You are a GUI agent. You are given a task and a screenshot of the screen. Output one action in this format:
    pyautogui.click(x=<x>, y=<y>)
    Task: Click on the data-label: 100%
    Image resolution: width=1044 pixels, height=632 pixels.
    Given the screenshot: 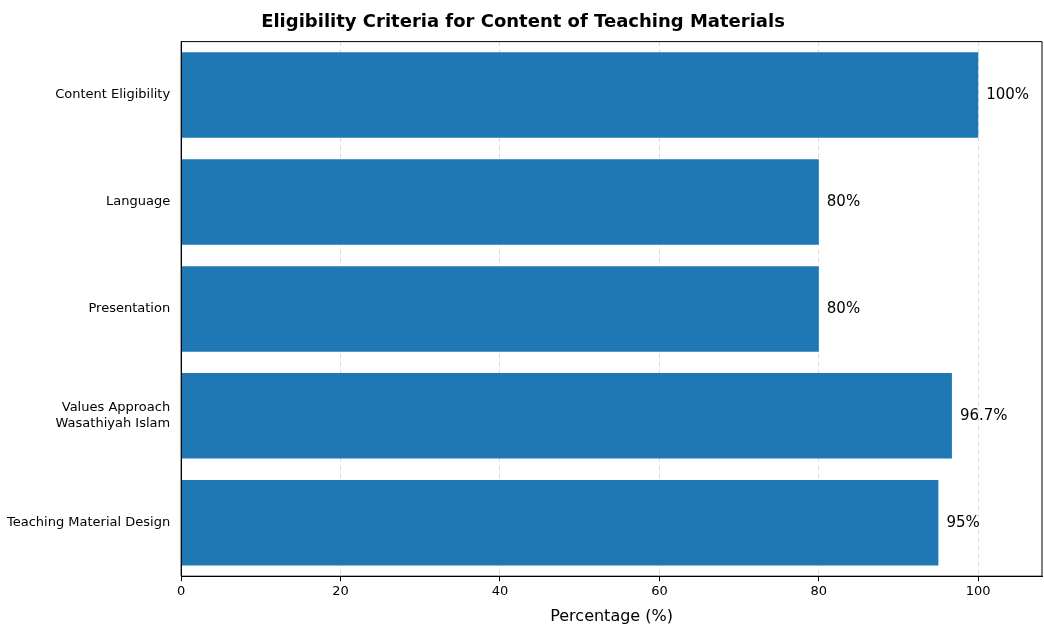 What is the action you would take?
    pyautogui.click(x=1008, y=93)
    